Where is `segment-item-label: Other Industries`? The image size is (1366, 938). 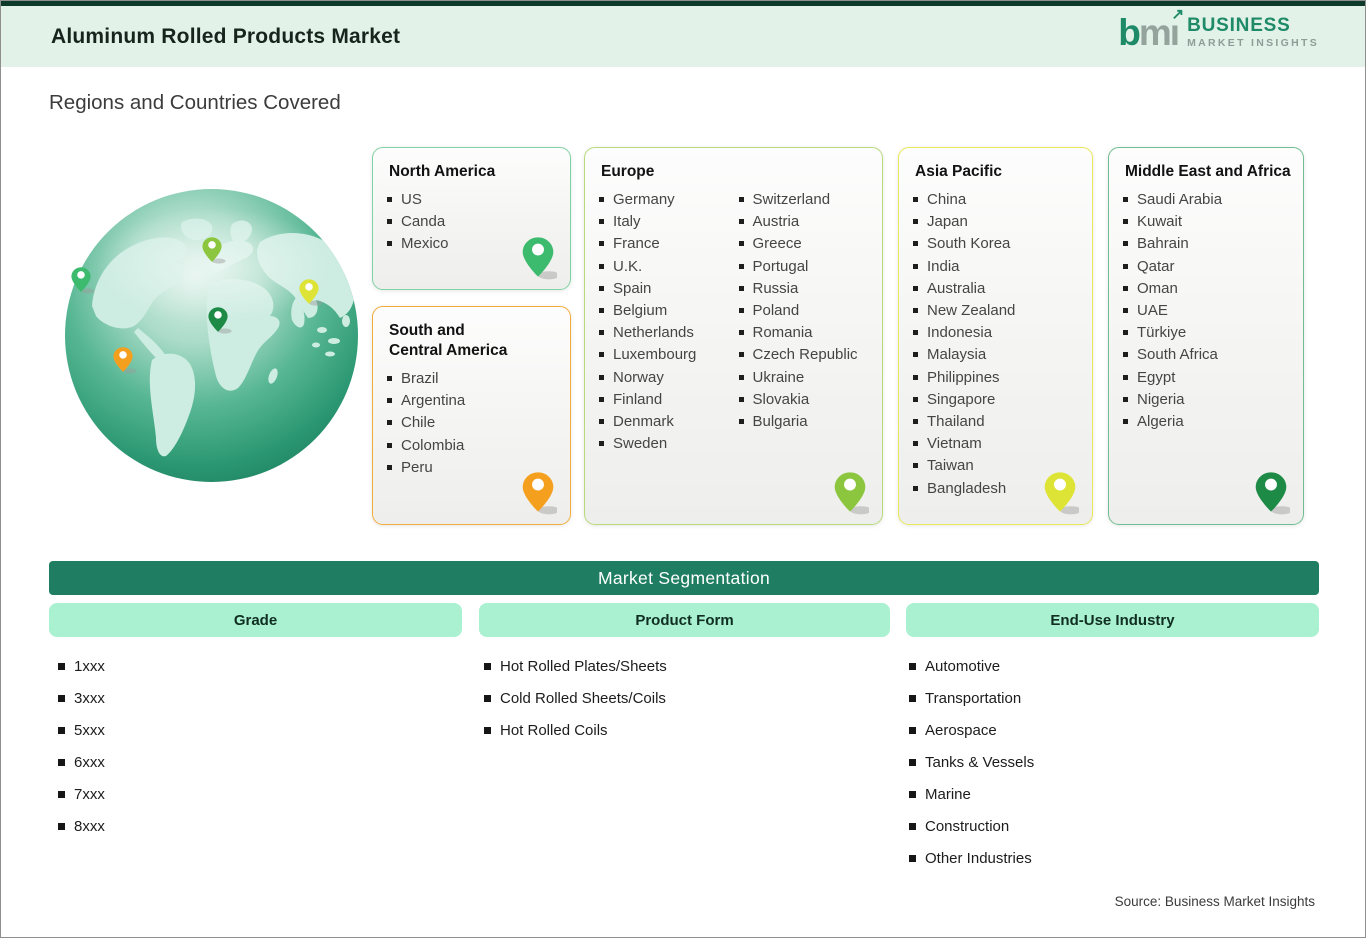
segment-item-label: Other Industries is located at coordinates (978, 858).